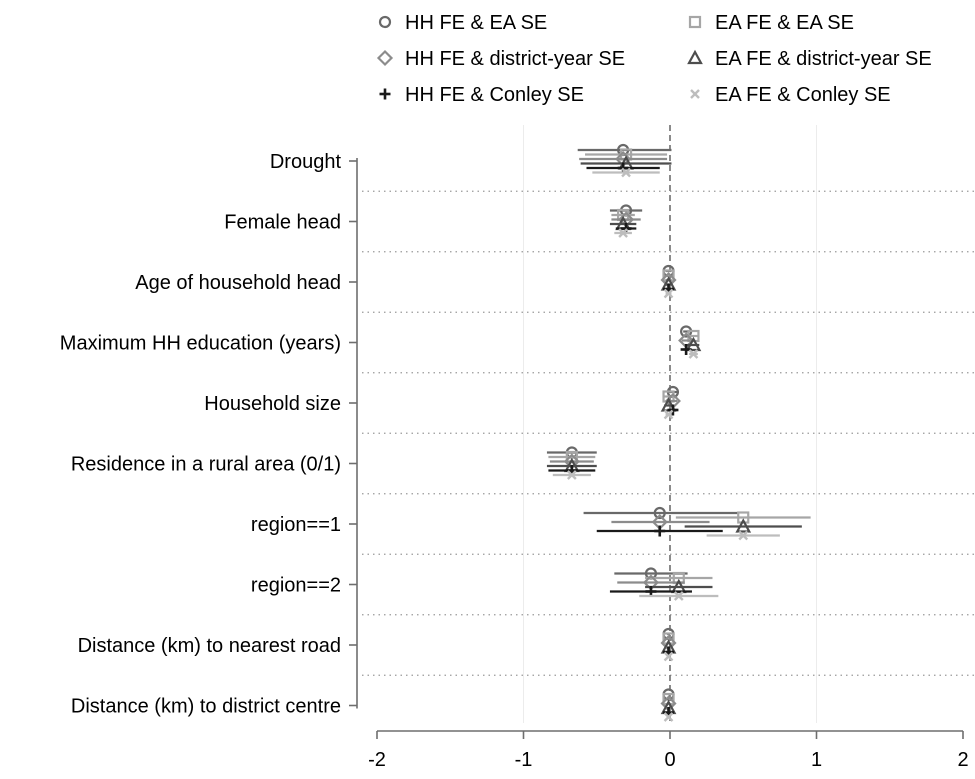  What do you see at coordinates (296, 525) in the screenshot?
I see `y-tick-label: region==1` at bounding box center [296, 525].